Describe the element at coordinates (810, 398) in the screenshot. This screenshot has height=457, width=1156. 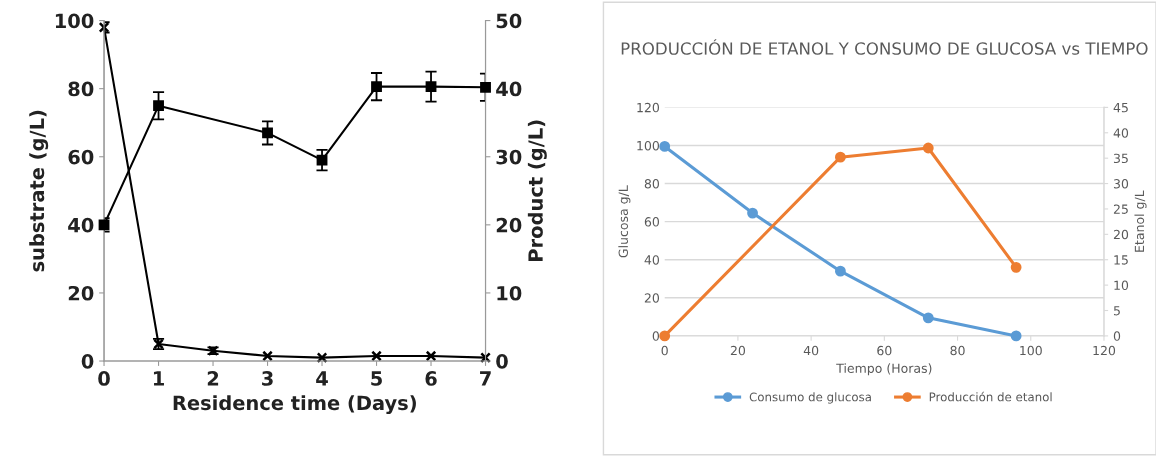
I see `legend-label: Consumo de glucosa` at that location.